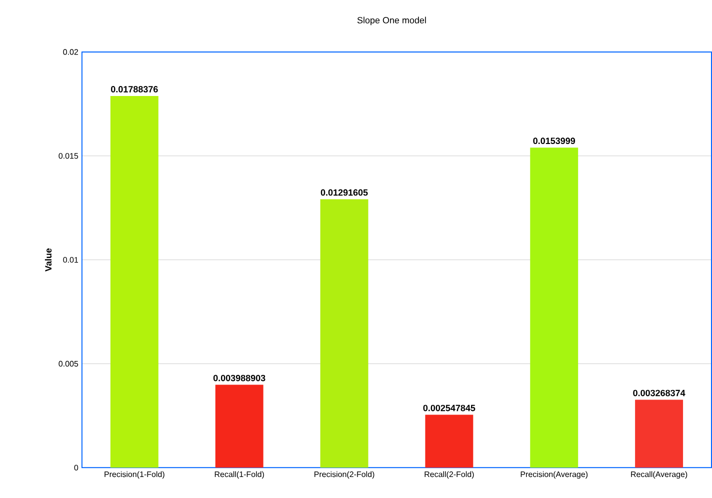 The width and height of the screenshot is (712, 498). I want to click on y-axis-title: Value, so click(48, 260).